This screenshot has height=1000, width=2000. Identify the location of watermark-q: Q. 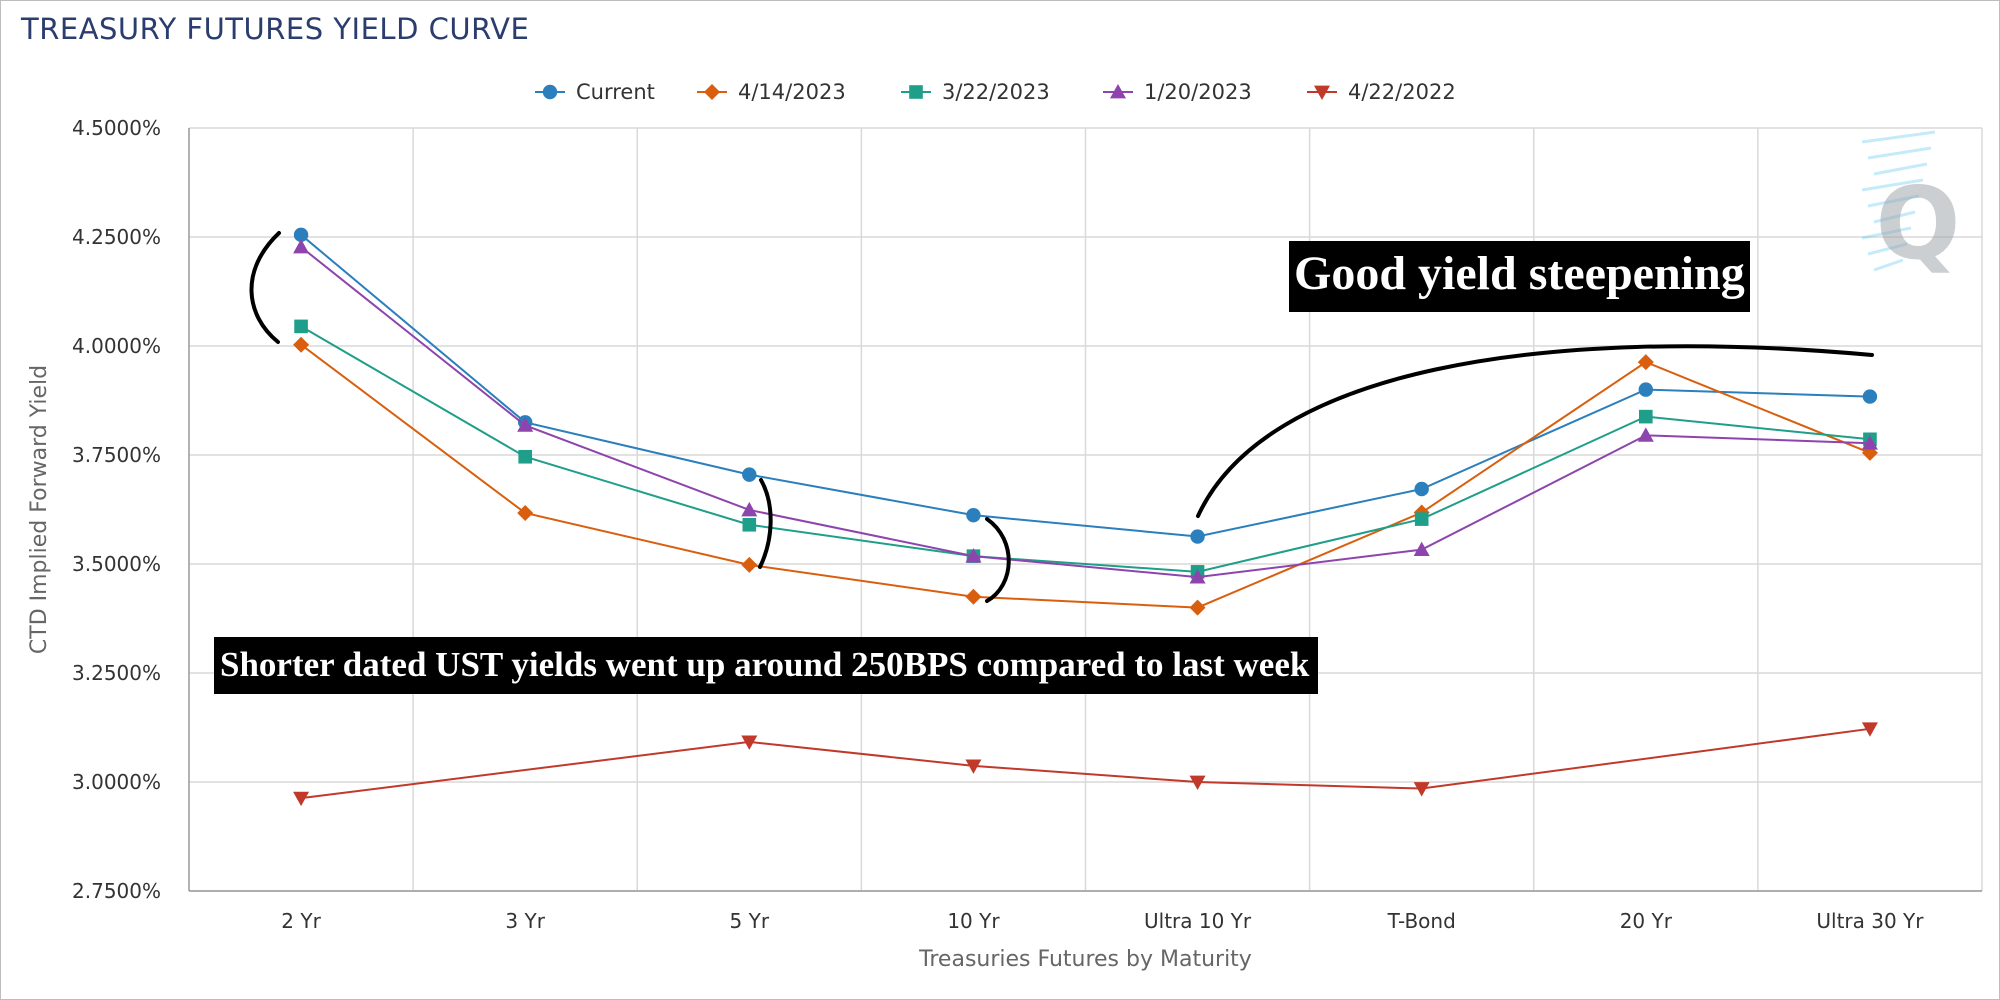
(1917, 223).